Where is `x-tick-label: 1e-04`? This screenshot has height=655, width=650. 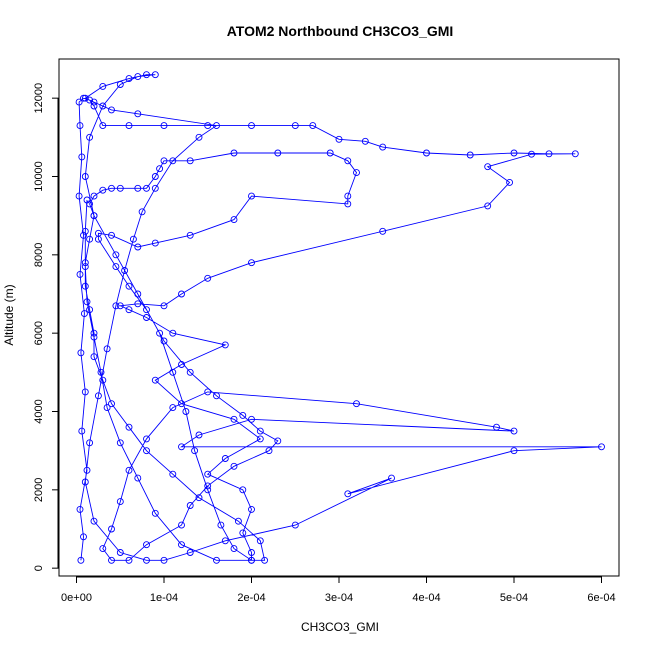 x-tick-label: 1e-04 is located at coordinates (164, 598).